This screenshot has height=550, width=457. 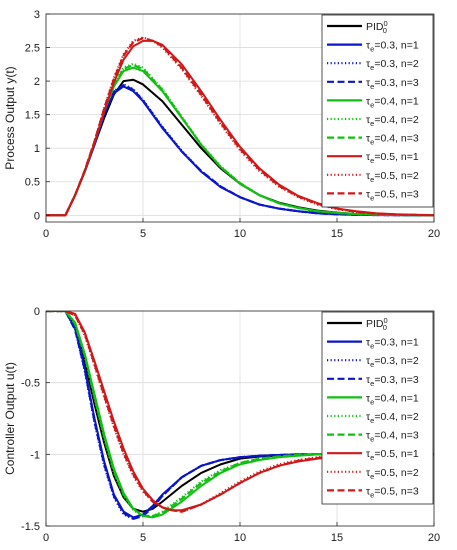 I want to click on y-tick-label: -0.5, so click(x=30, y=384).